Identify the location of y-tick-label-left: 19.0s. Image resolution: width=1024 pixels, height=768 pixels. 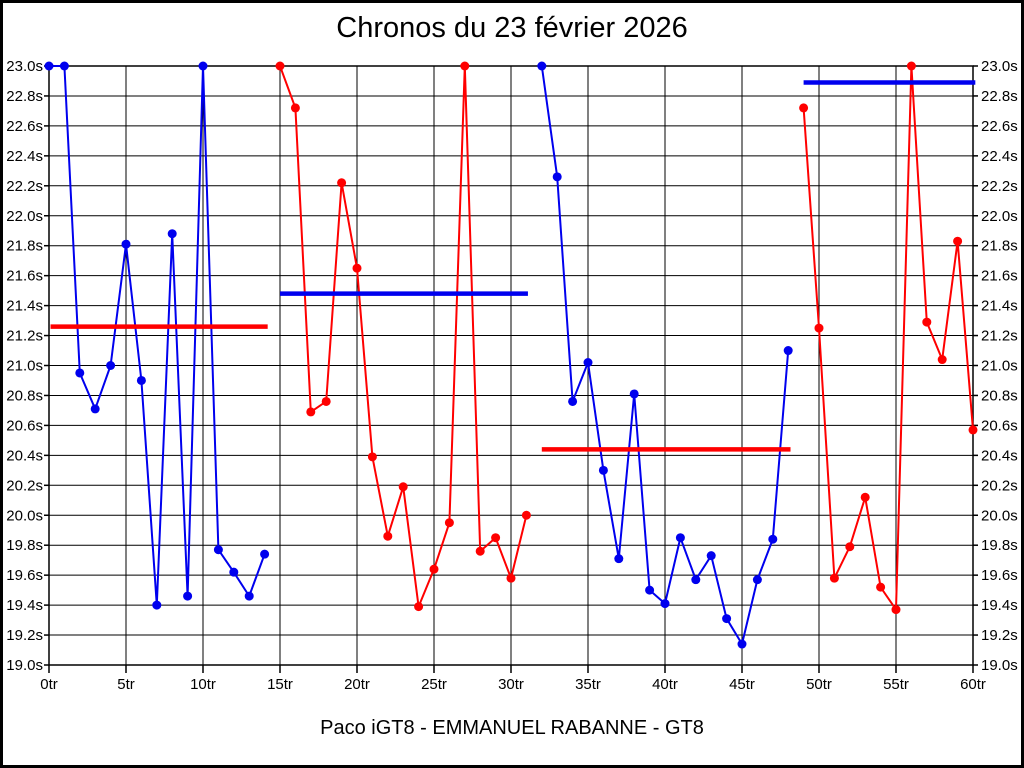
(24, 665).